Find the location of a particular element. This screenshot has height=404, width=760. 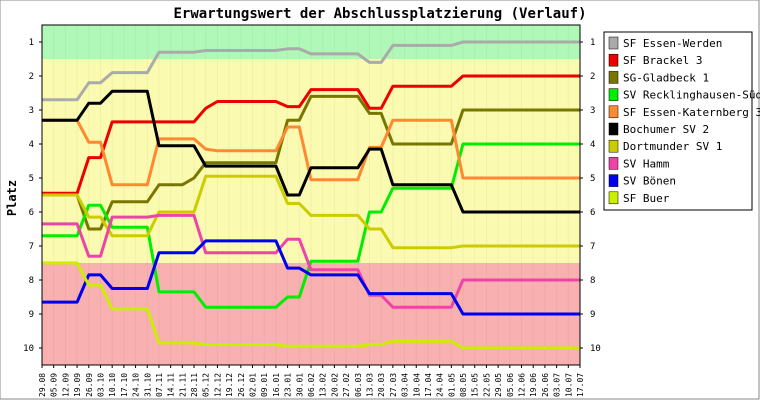

y-axis-label: Platz is located at coordinates (12, 198).